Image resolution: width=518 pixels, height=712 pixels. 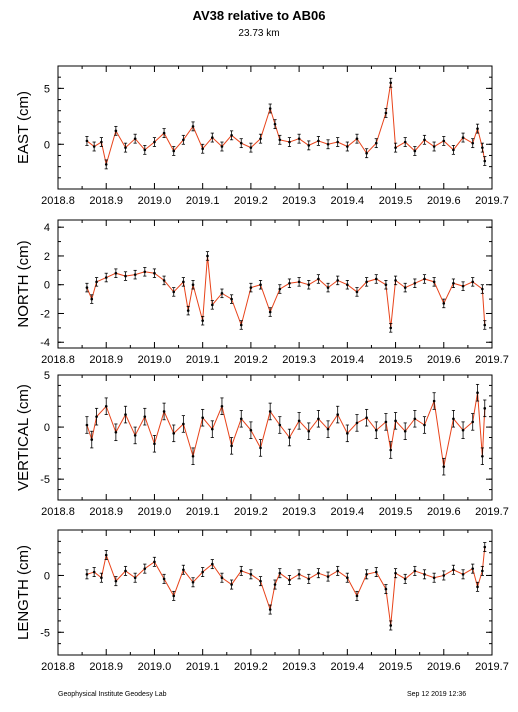 What do you see at coordinates (45, 314) in the screenshot?
I see `y-tick-label: -2` at bounding box center [45, 314].